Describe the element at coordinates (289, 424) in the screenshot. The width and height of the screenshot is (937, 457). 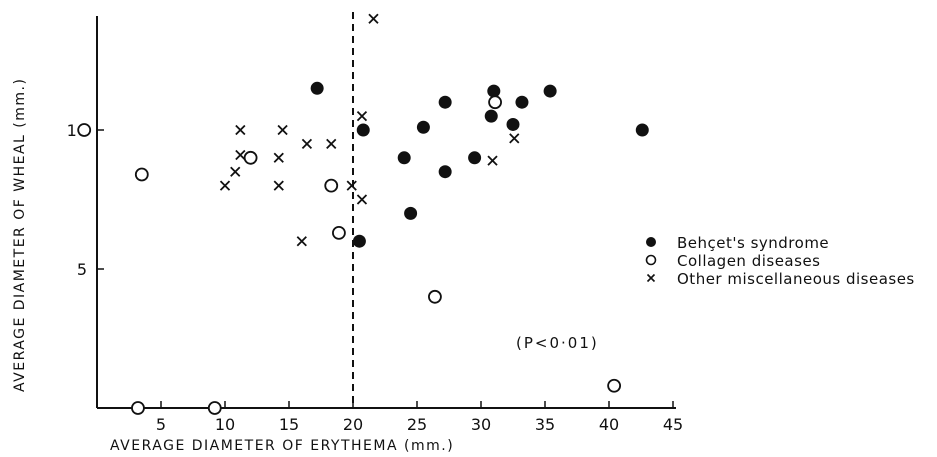
I see `x-tick-label: 15` at that location.